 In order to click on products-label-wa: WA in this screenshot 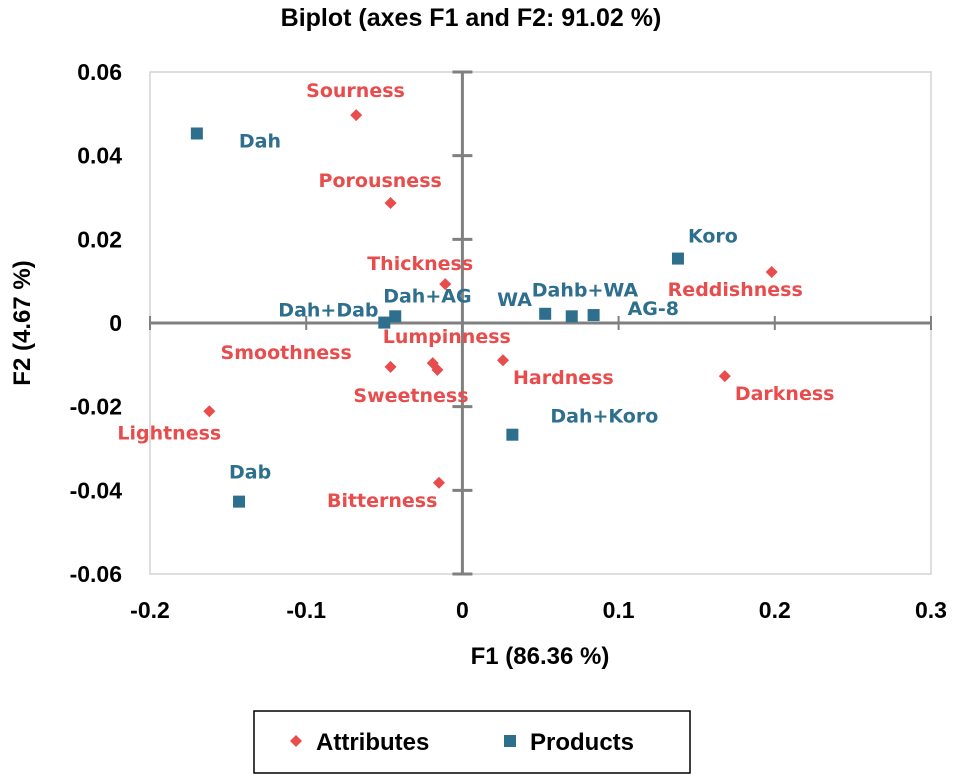, I will do `click(514, 300)`.